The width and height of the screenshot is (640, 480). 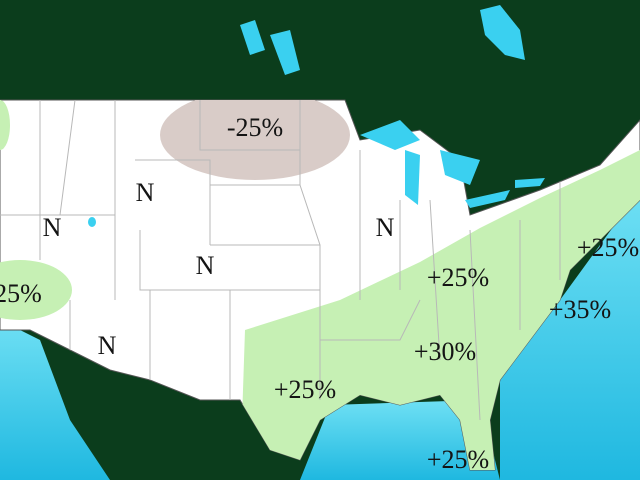 I want to click on region-label: 25%, so click(x=21, y=293).